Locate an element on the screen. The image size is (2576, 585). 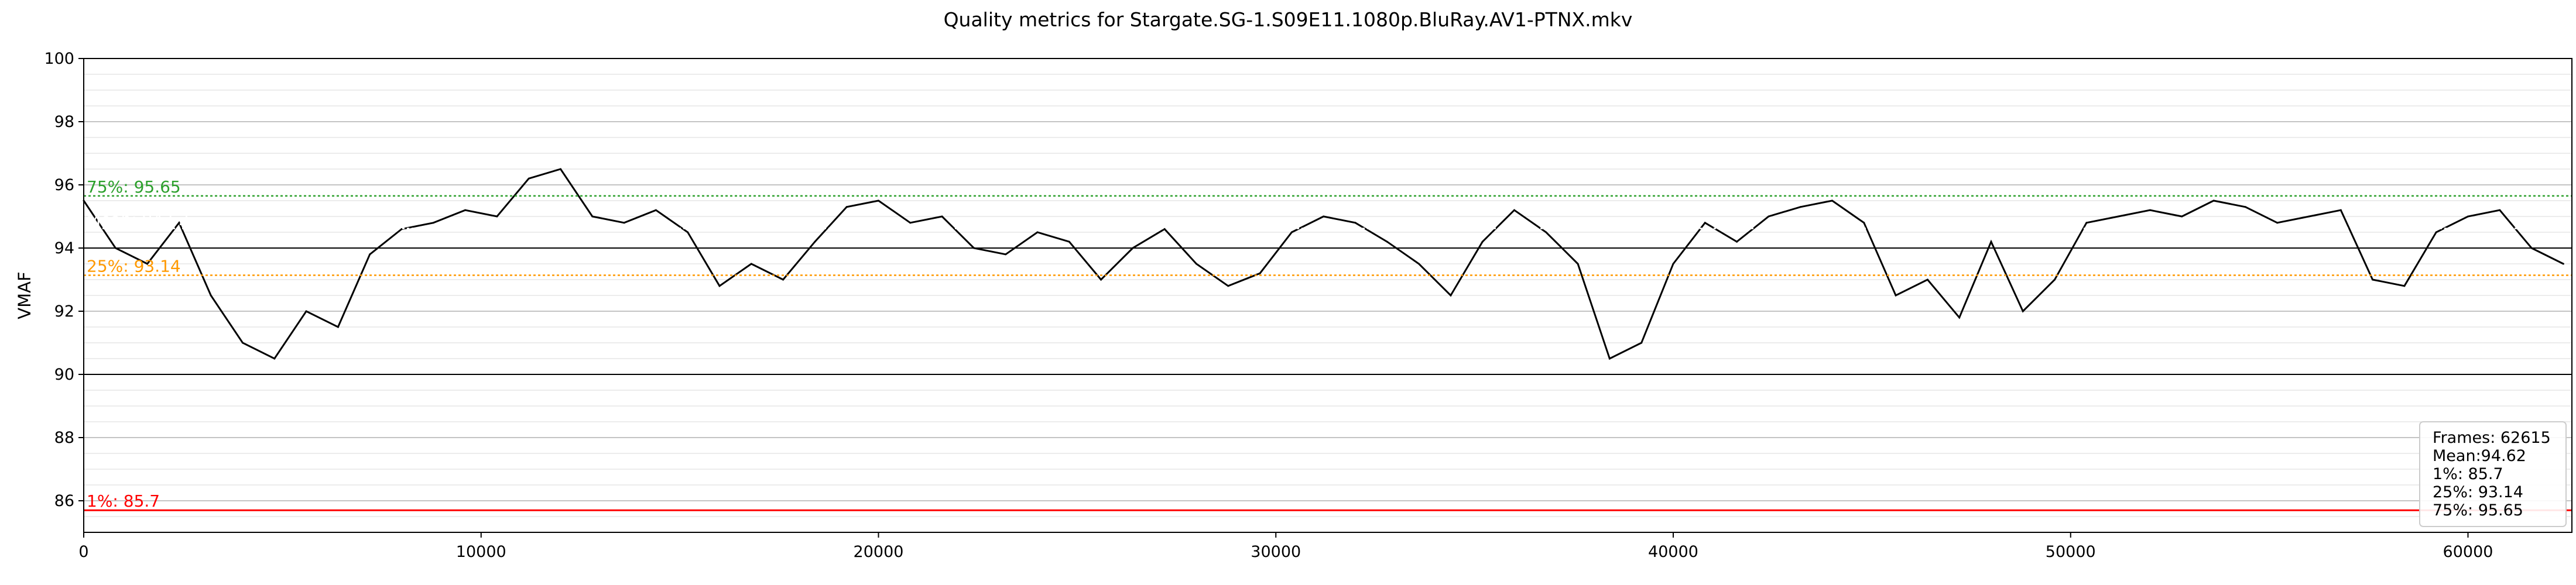
y-tick-label: 100 is located at coordinates (59, 59).